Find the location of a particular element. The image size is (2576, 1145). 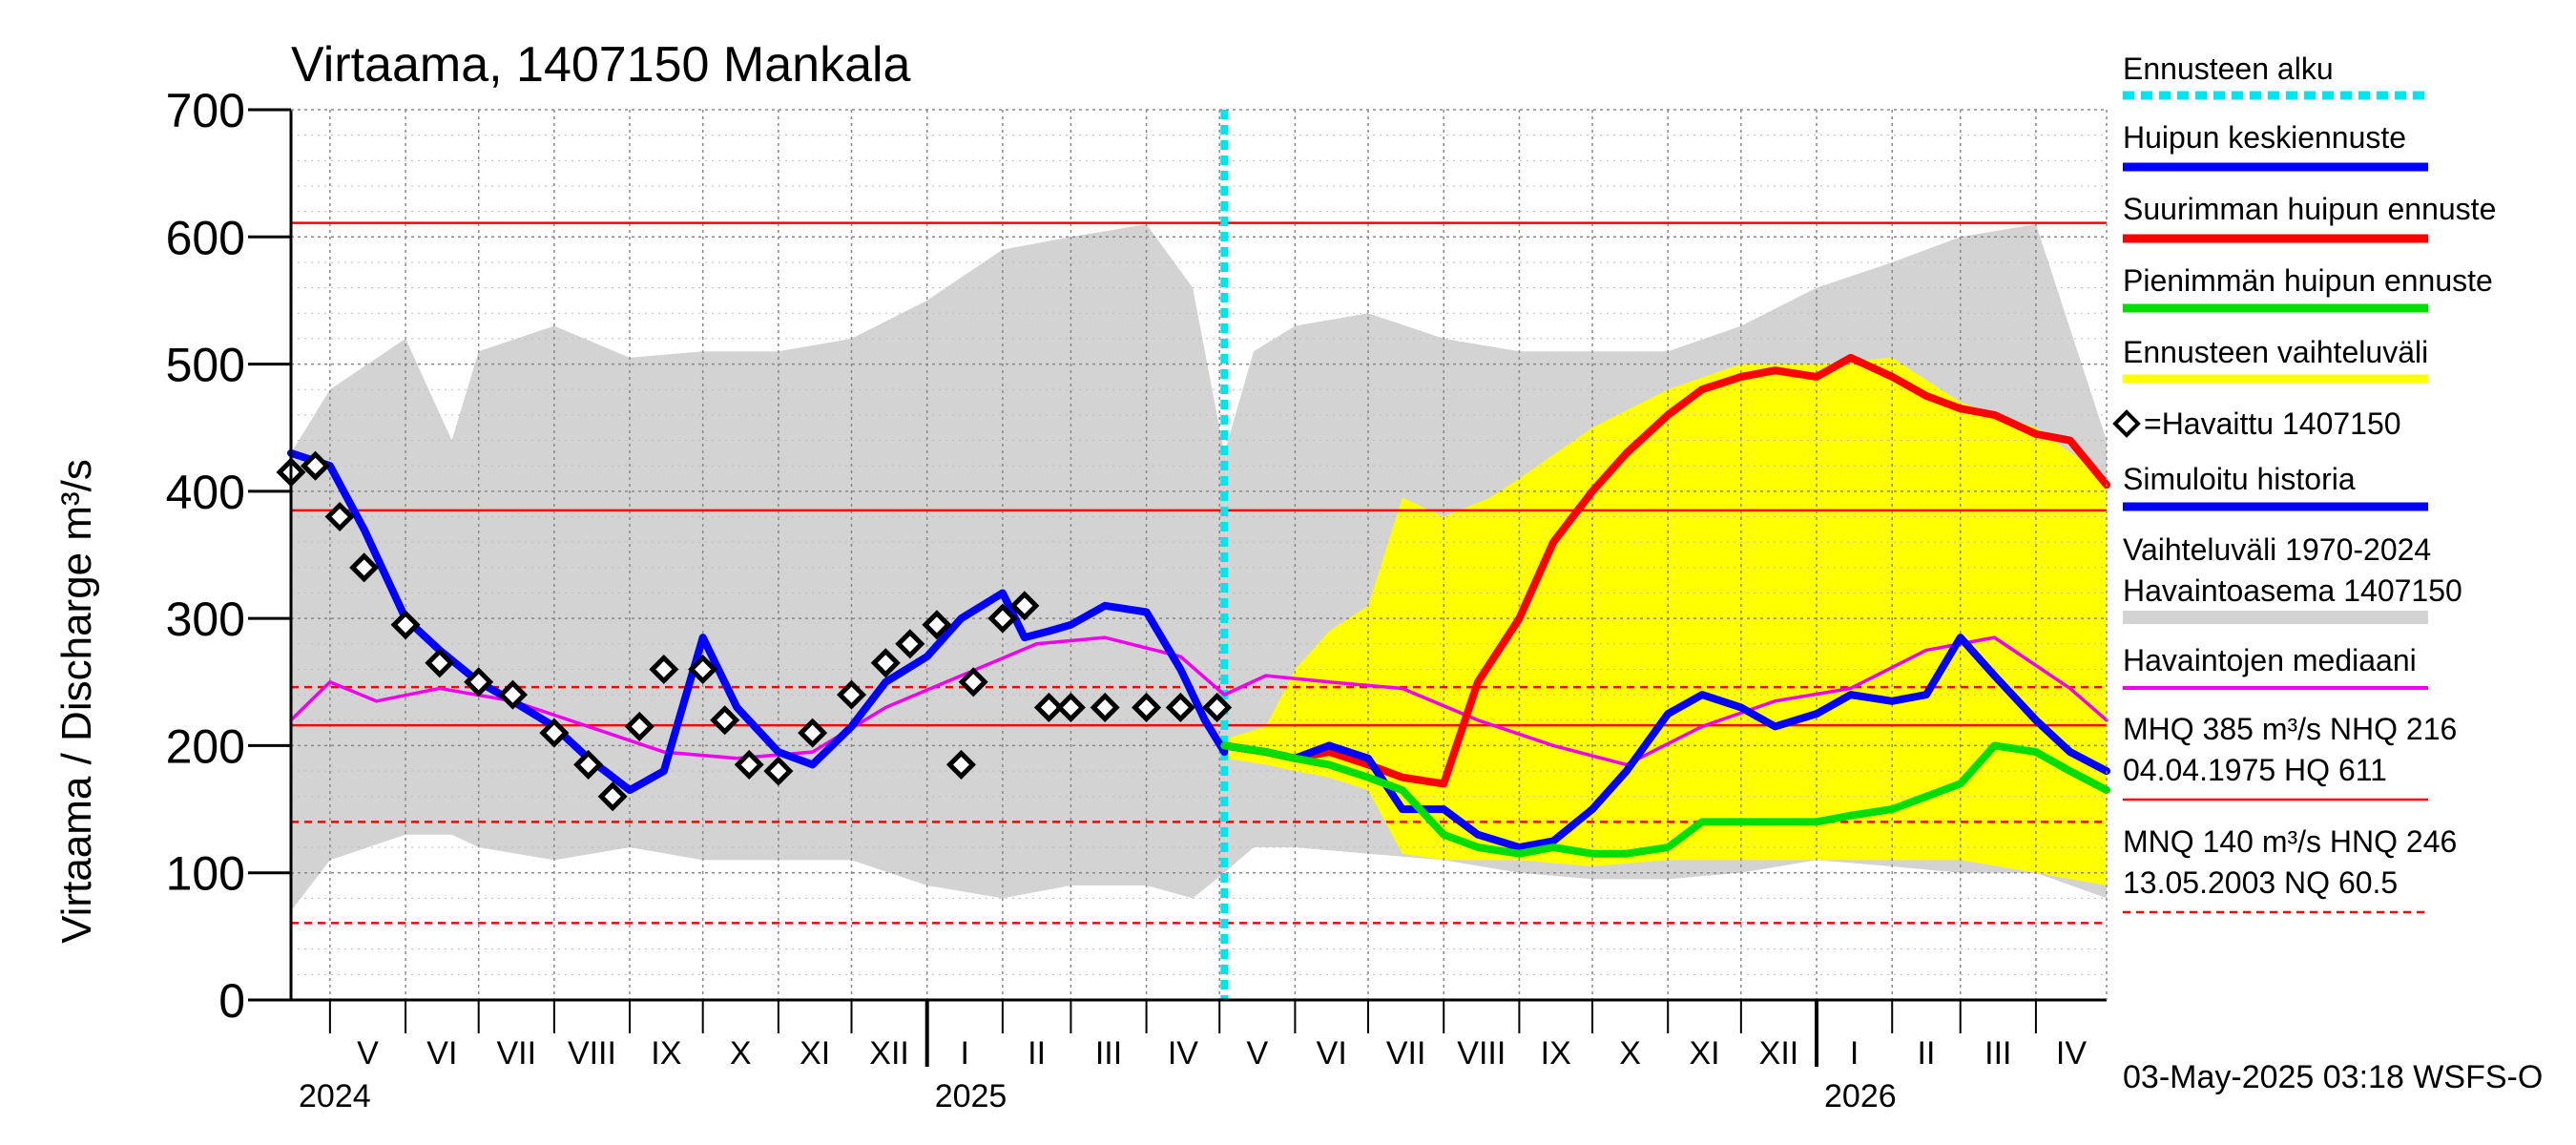

legend-label: Ennusteen alku is located at coordinates (2228, 69).